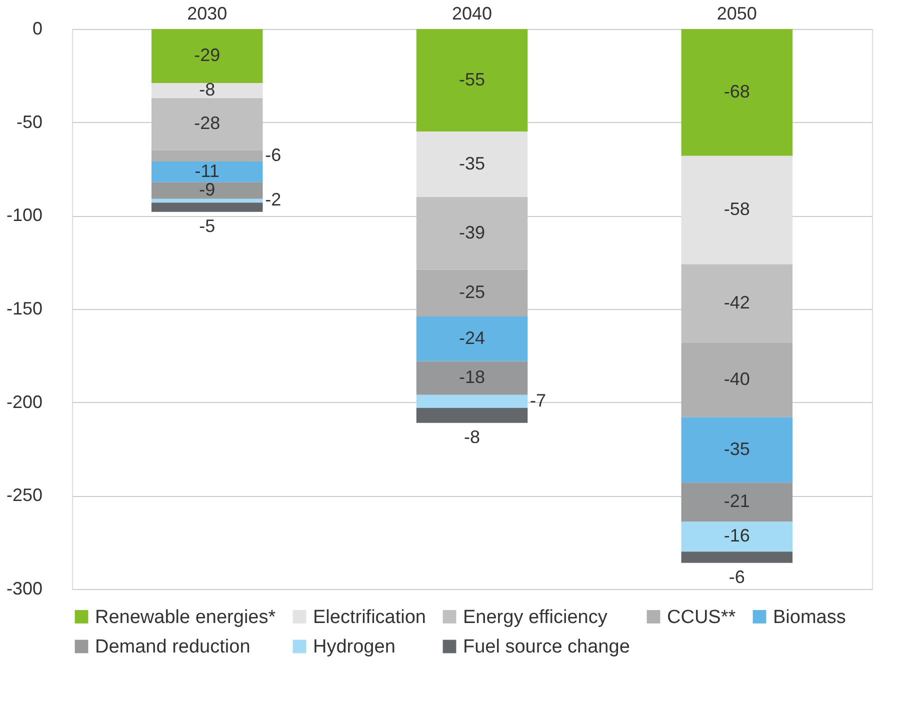  Describe the element at coordinates (24, 402) in the screenshot. I see `y-tick-label: -200` at that location.